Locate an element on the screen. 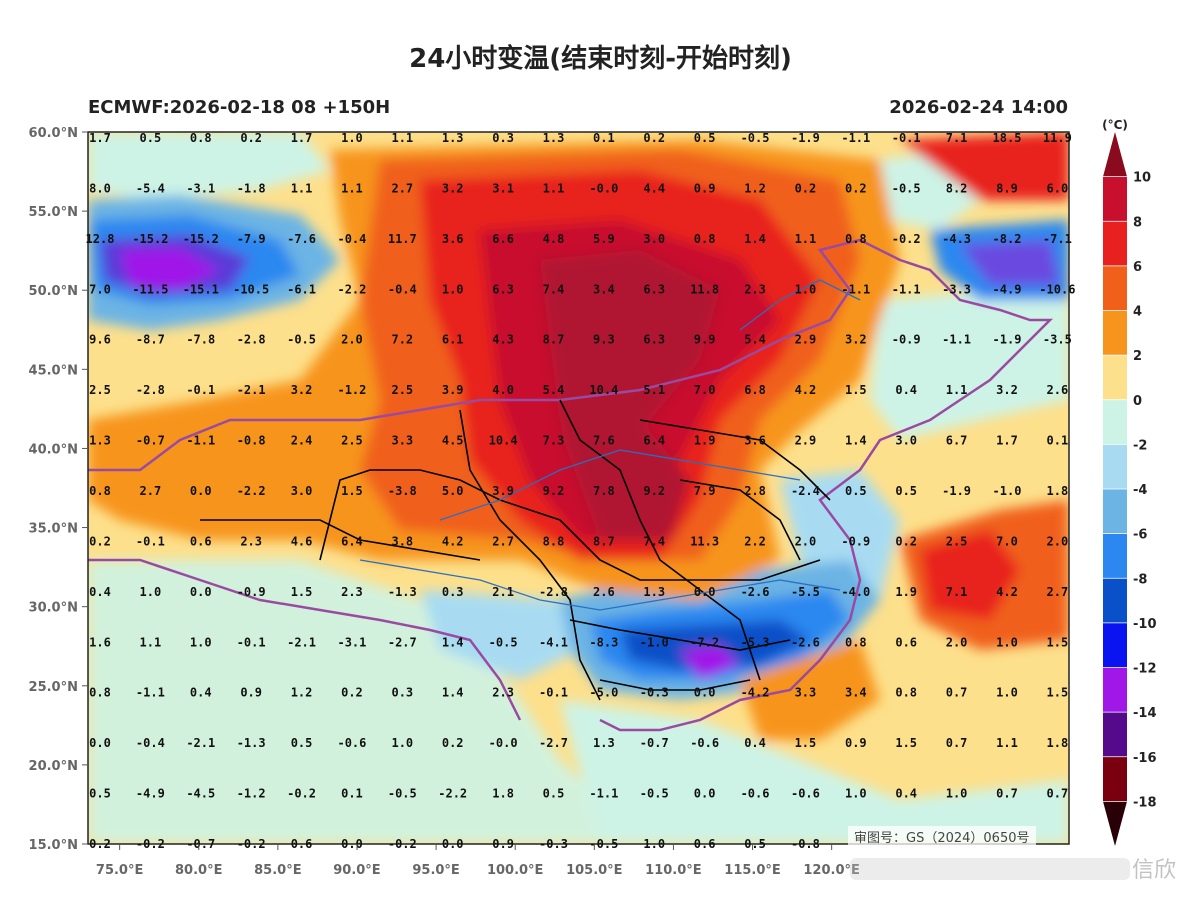 Image resolution: width=1201 pixels, height=900 pixels. station-value: -1.0 is located at coordinates (654, 642).